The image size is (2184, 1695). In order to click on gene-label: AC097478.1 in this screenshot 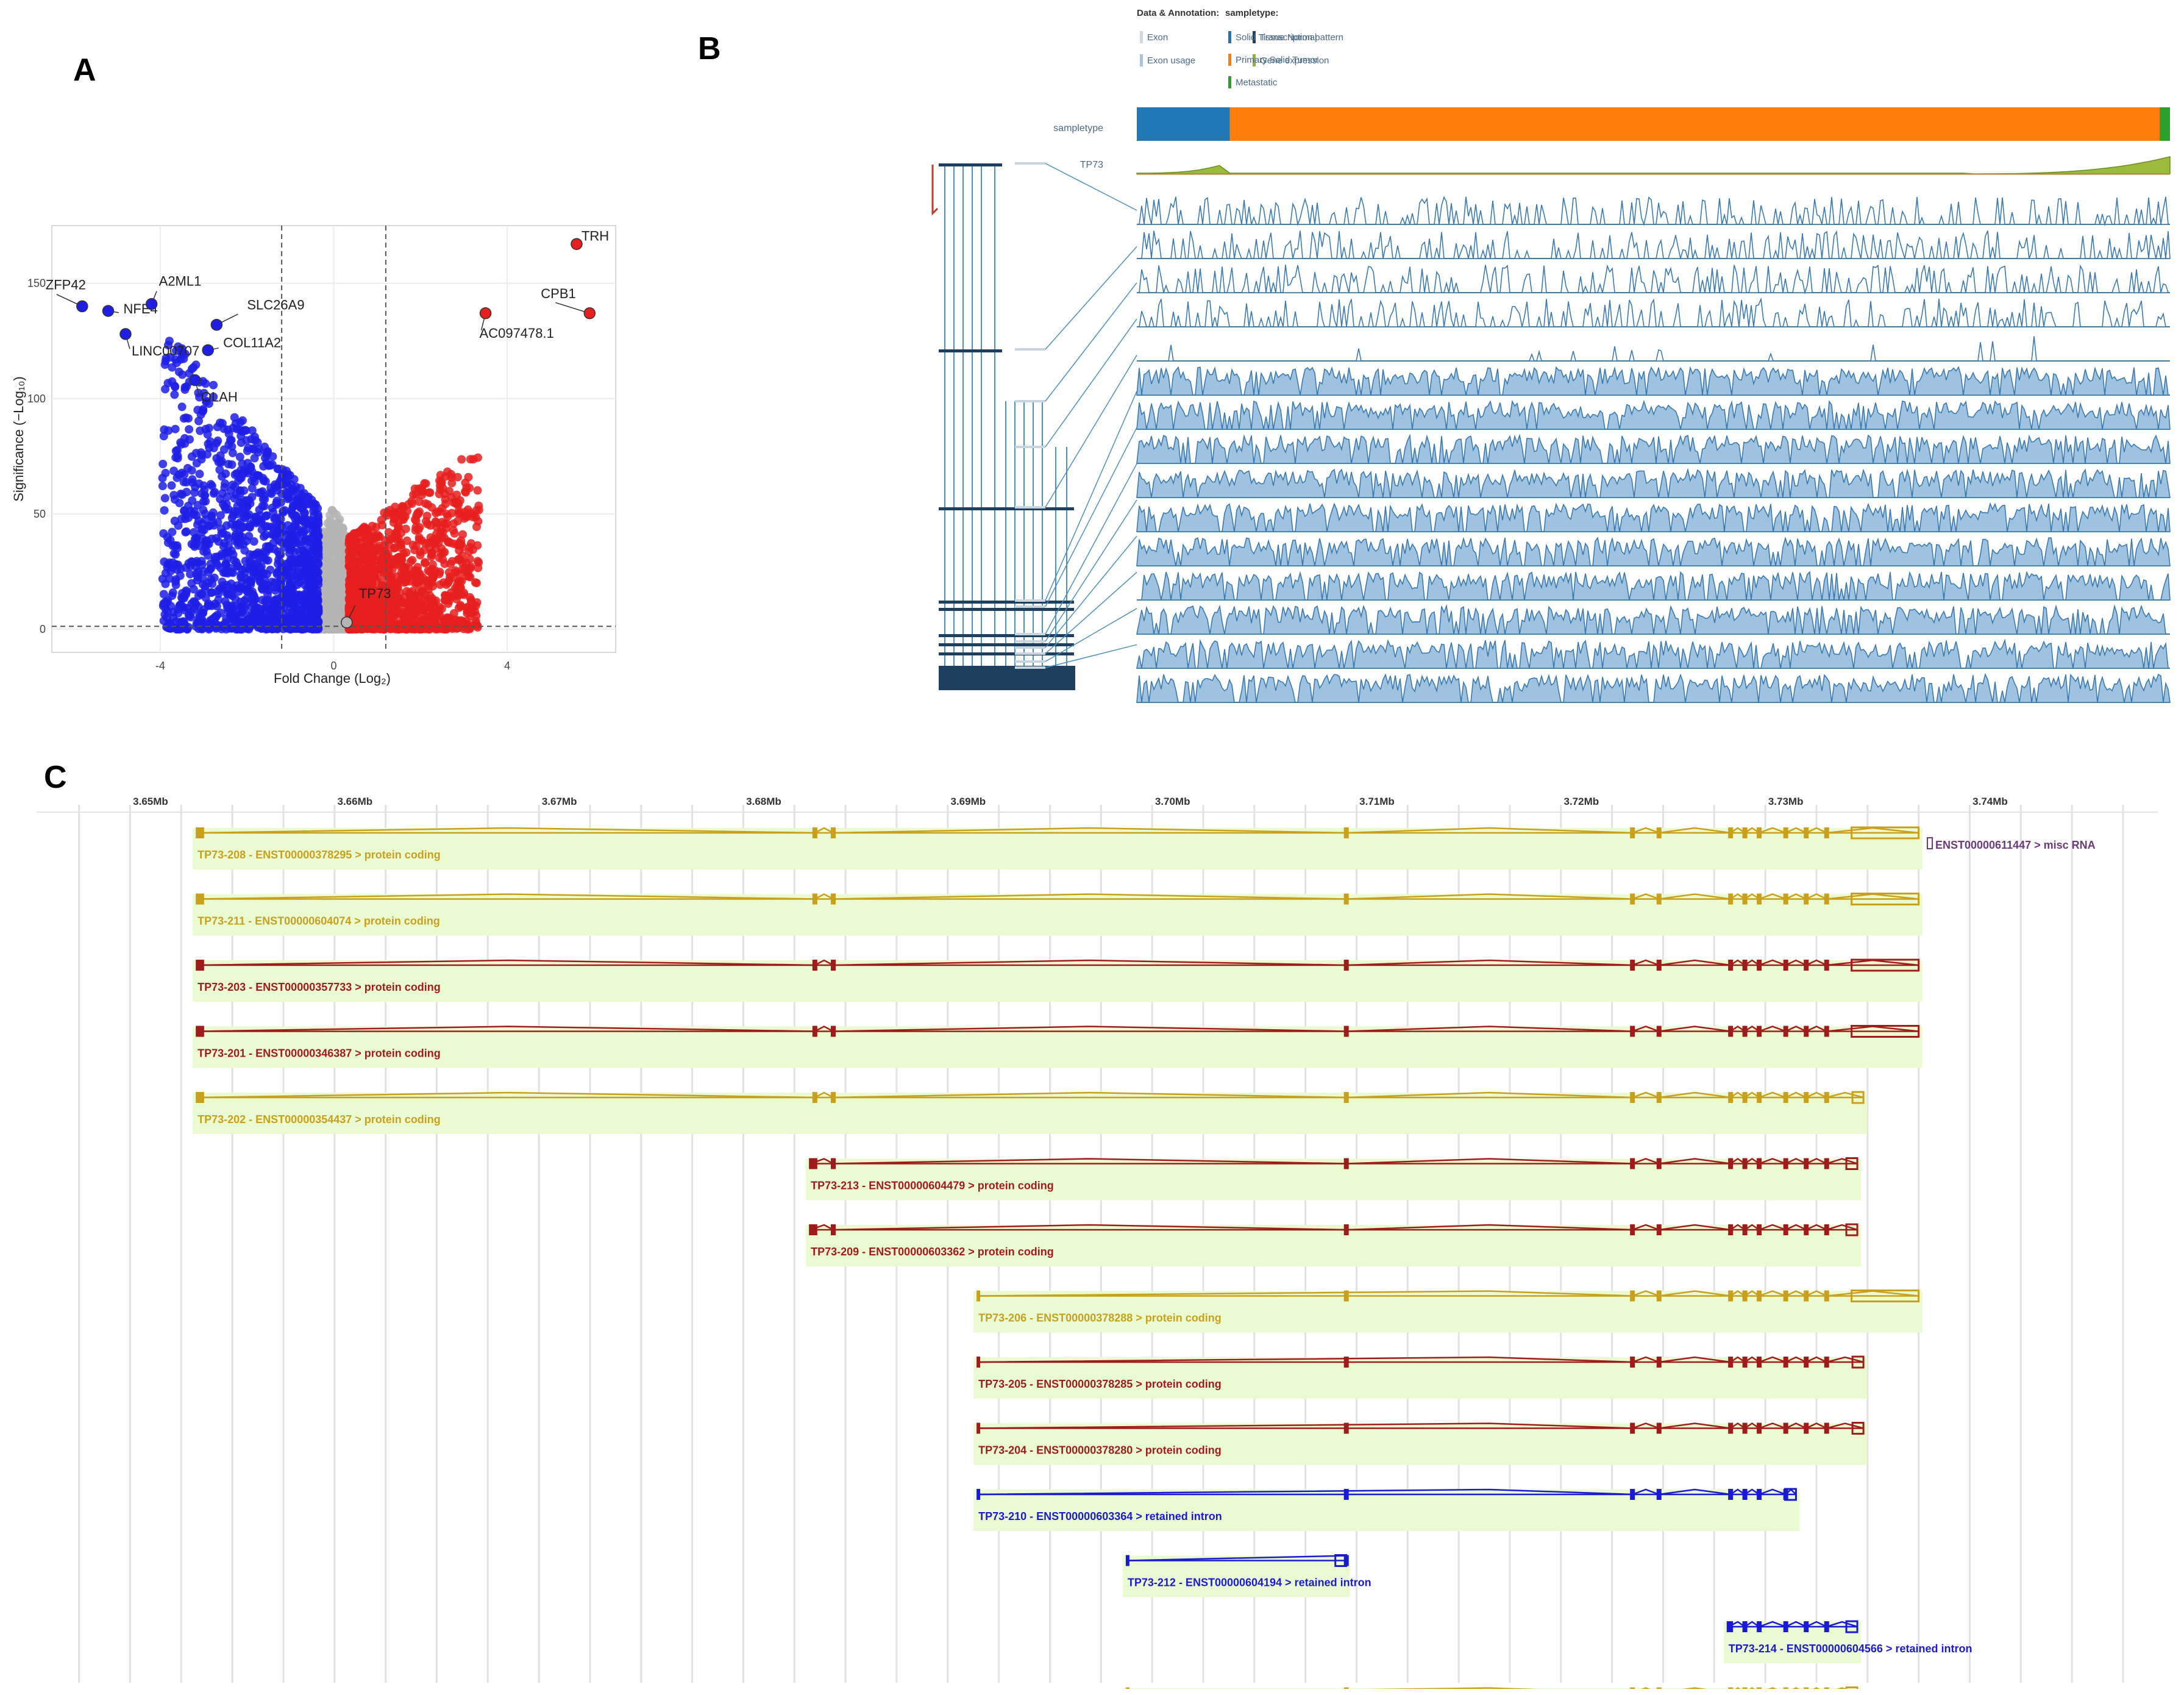, I will do `click(517, 333)`.